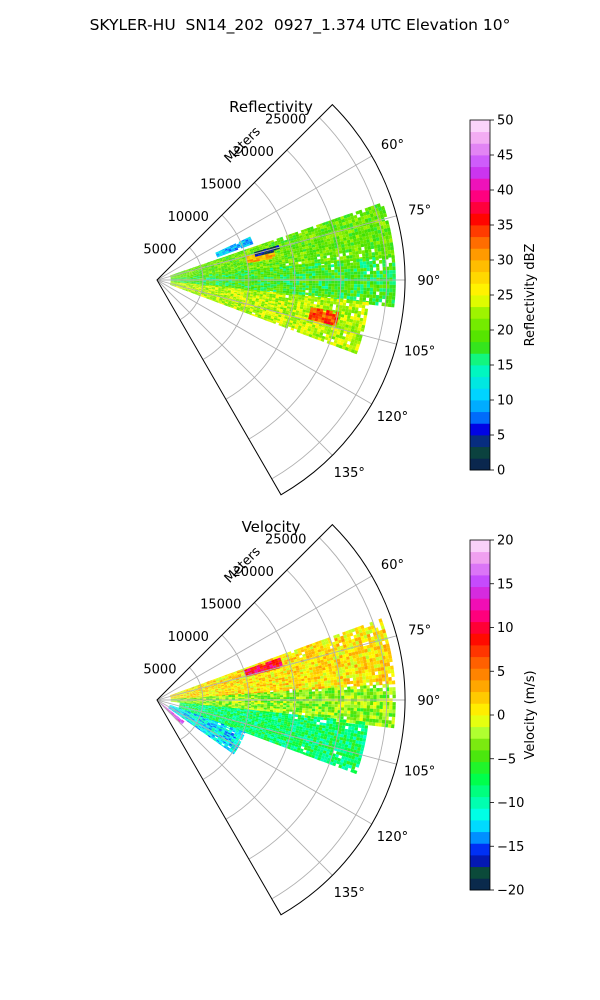 This screenshot has width=600, height=1000. I want to click on radial-tick-label: 5000, so click(159, 250).